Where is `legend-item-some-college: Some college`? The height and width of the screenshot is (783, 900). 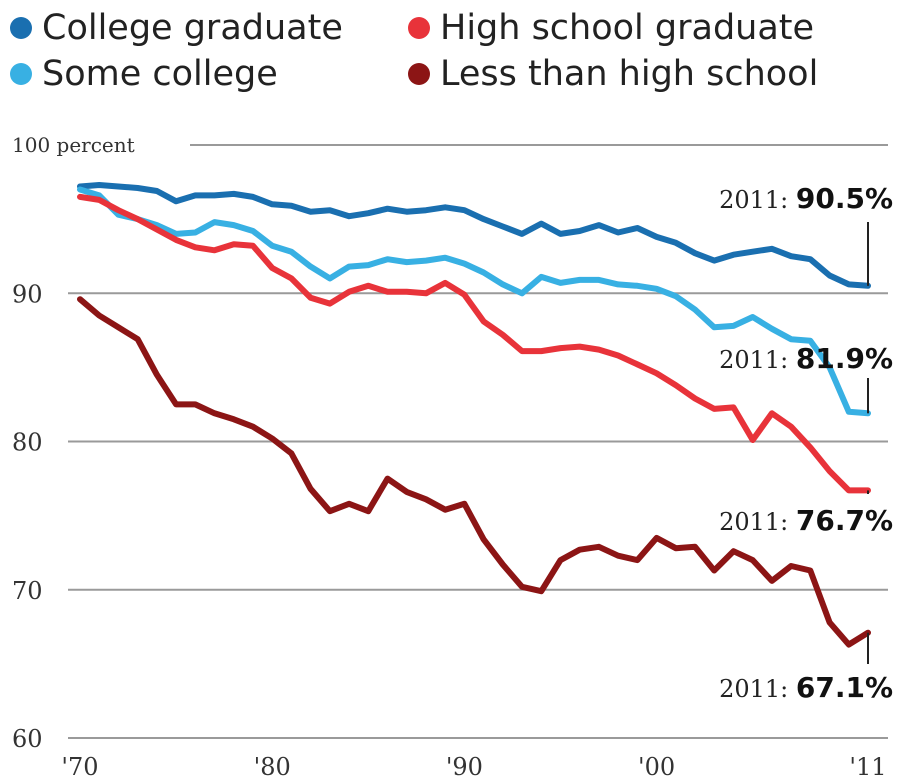 legend-item-some-college: Some college is located at coordinates (144, 74).